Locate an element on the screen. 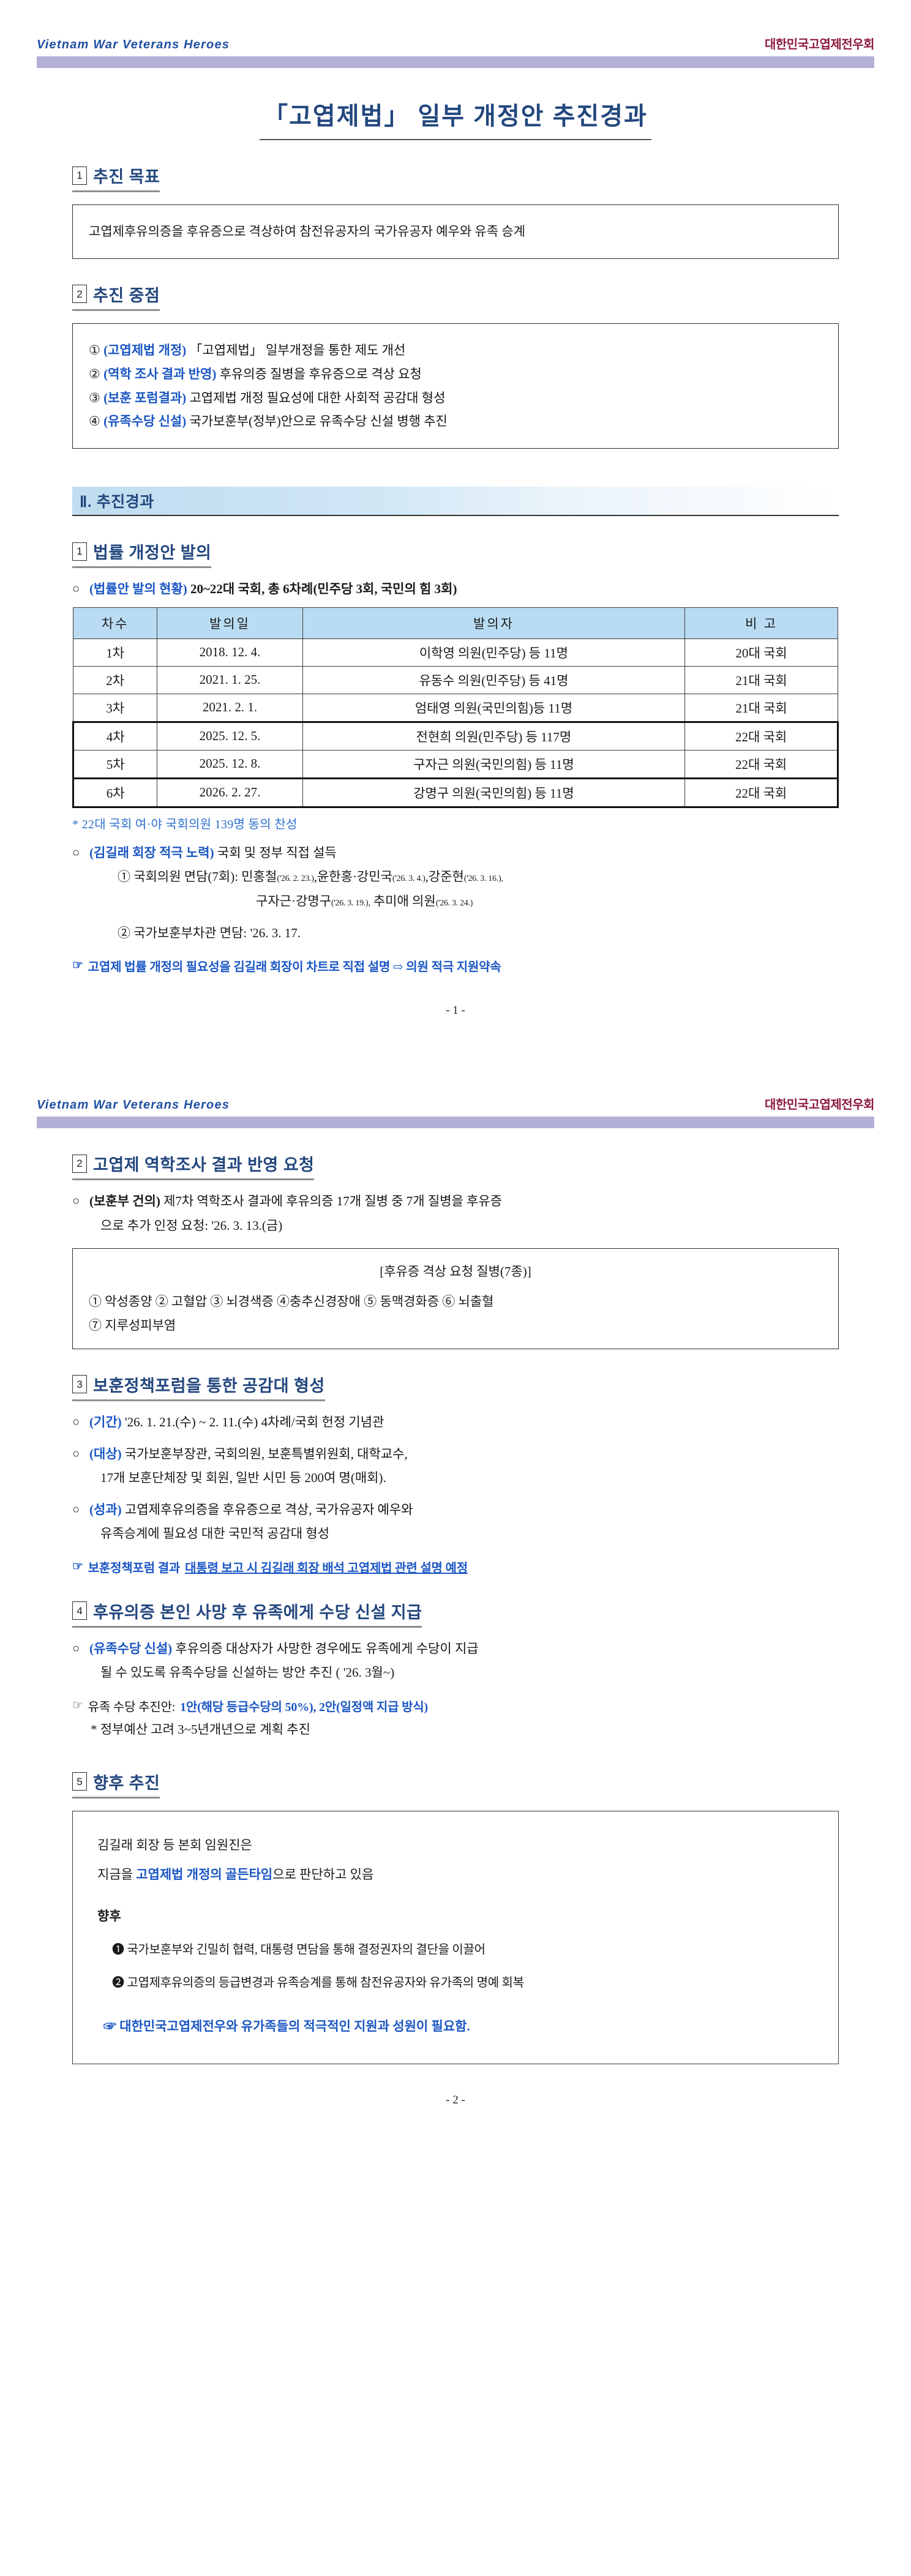 The image size is (911, 2576). sub-text-2: ,윤한홍·강민국 is located at coordinates (352, 877).